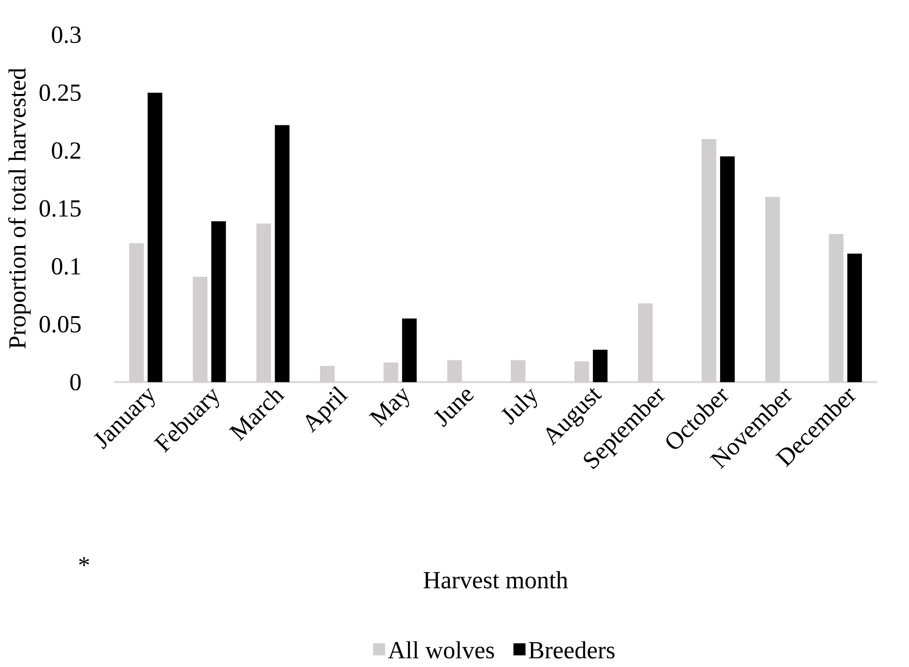  What do you see at coordinates (496, 579) in the screenshot?
I see `x-axis-title: Harvest month` at bounding box center [496, 579].